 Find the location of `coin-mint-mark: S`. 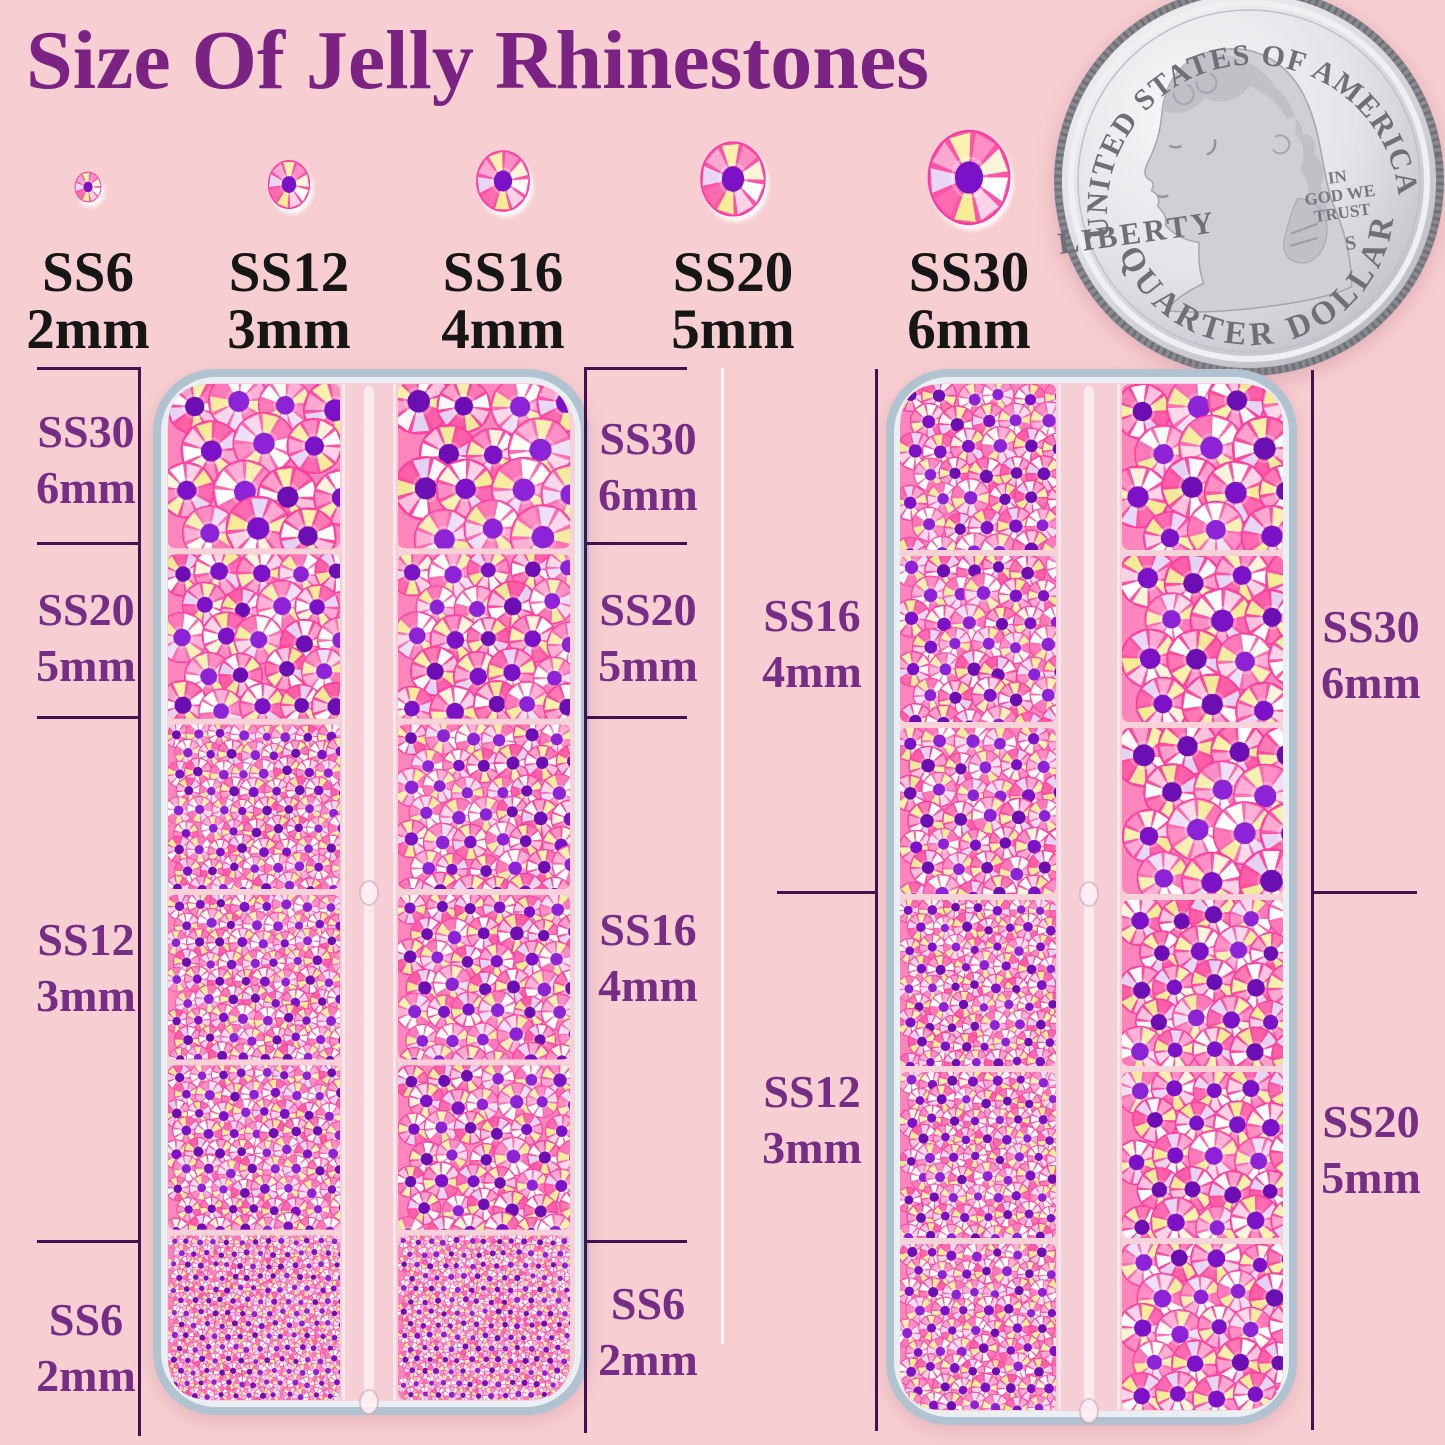

coin-mint-mark: S is located at coordinates (1351, 243).